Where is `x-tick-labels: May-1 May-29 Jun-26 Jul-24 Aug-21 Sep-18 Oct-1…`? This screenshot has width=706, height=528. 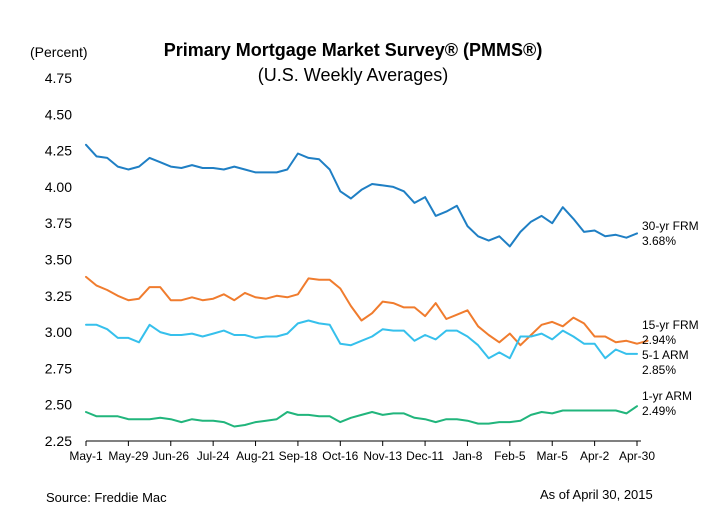 x-tick-labels: May-1 May-29 Jun-26 Jul-24 Aug-21 Sep-18 Oct-1… is located at coordinates (362, 452).